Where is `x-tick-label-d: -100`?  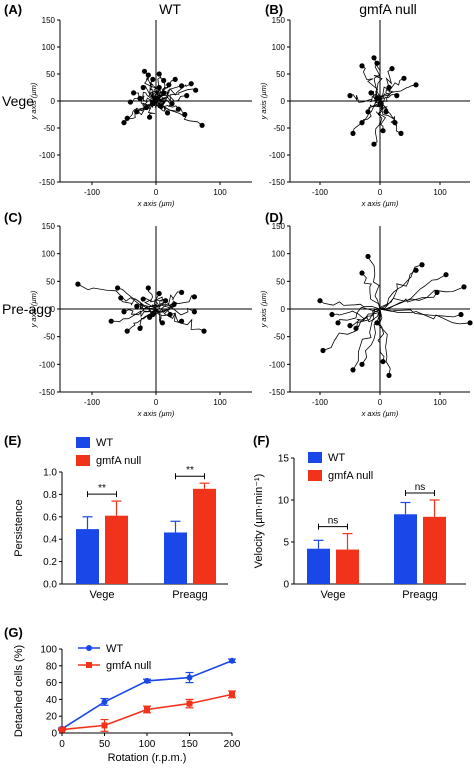
x-tick-label-d: -100 is located at coordinates (320, 402).